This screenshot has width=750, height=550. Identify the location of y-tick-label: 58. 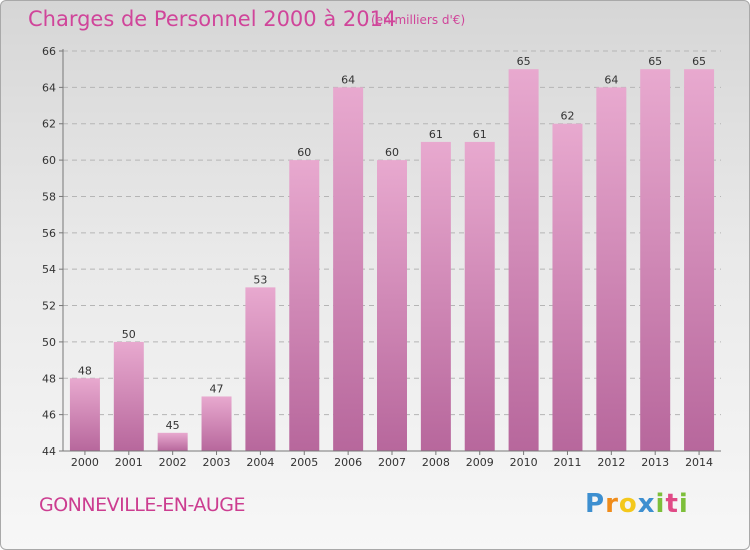
(49, 196).